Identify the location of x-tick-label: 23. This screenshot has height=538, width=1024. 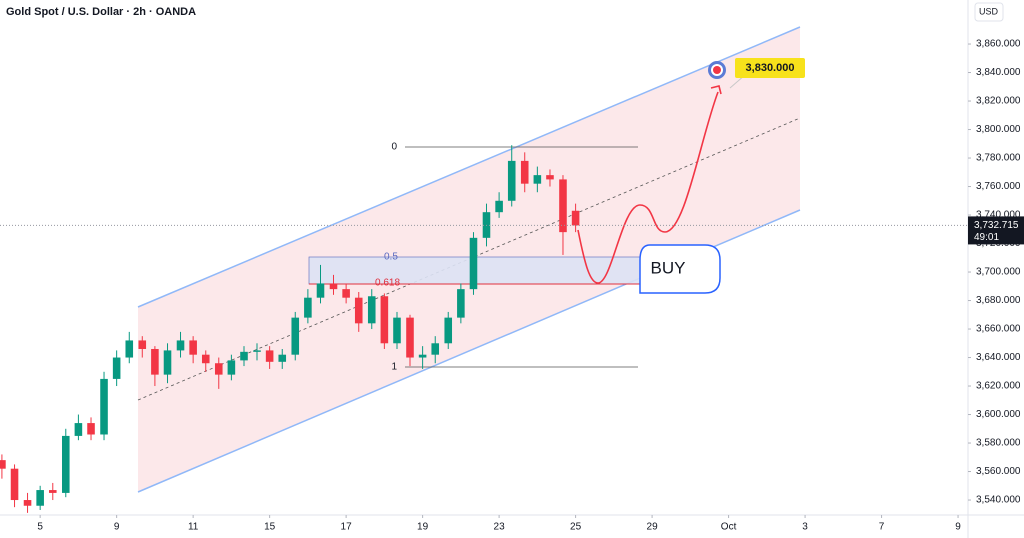
(500, 527).